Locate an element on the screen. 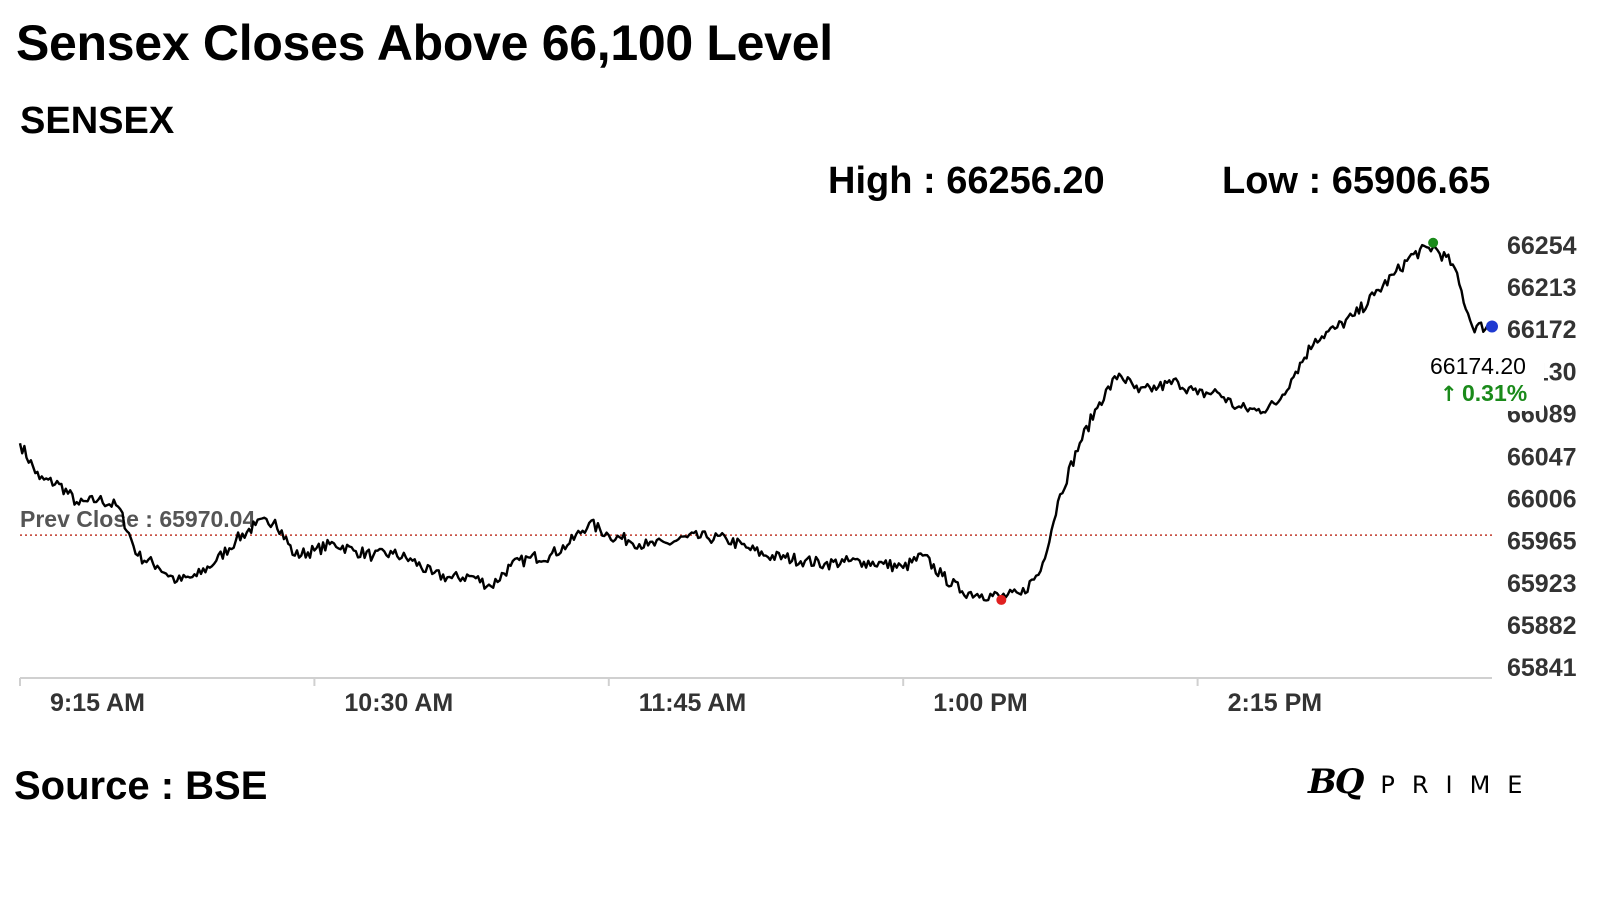 The image size is (1600, 900). x-tick-label: 11:45 AM is located at coordinates (692, 703).